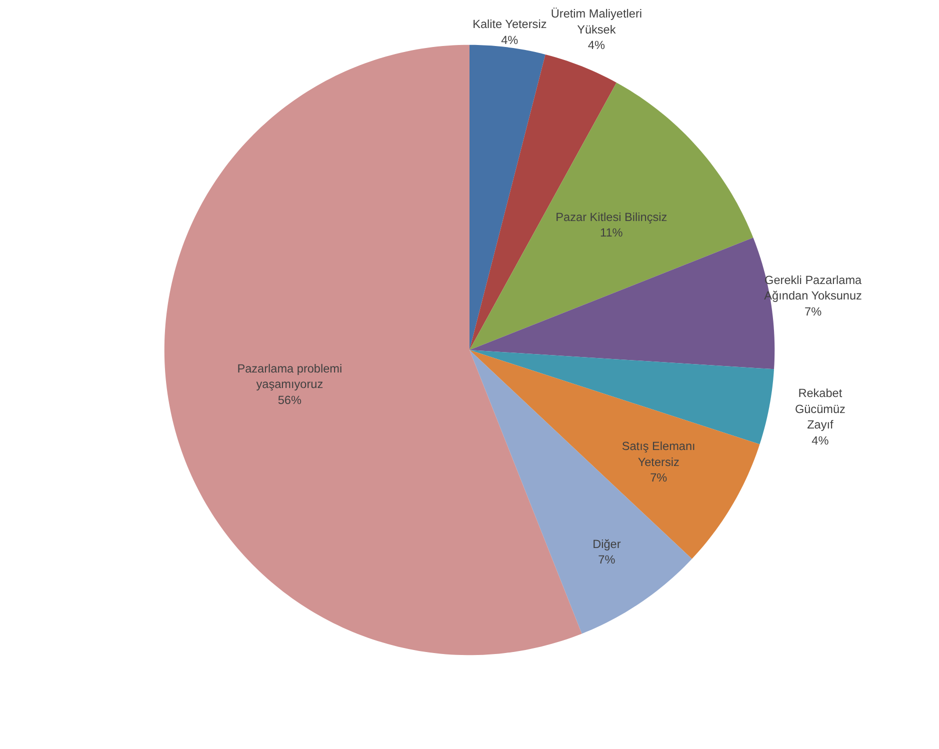  I want to click on slice-label: Pazar Kitlesi Bilinçsiz, so click(612, 217).